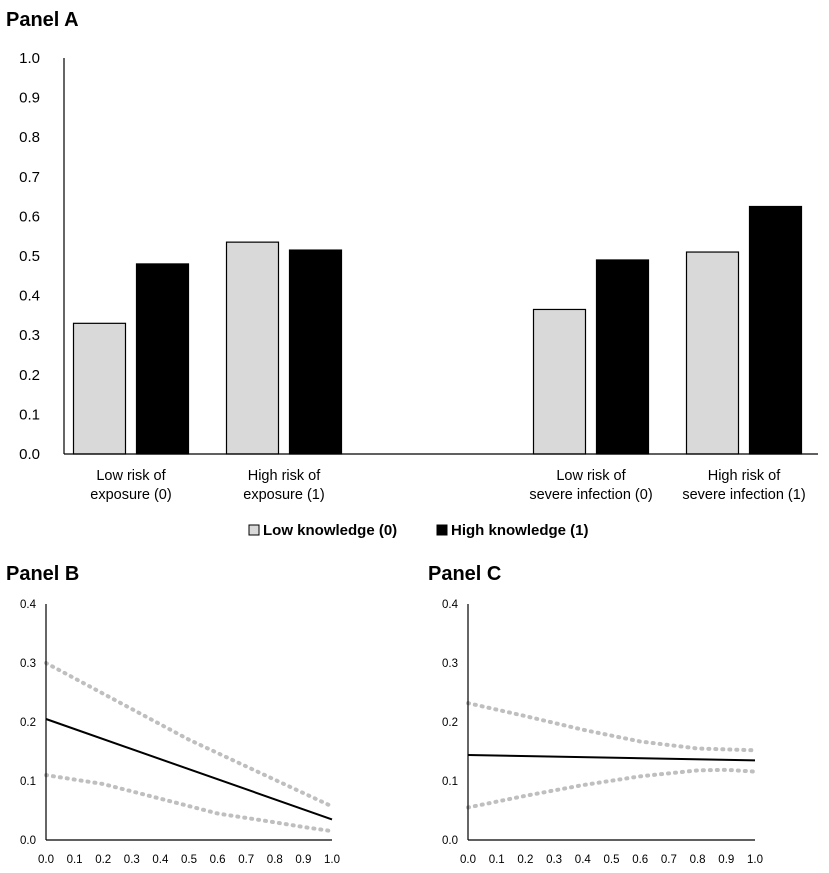 The image size is (829, 873). I want to click on category-label: exposure (1), so click(283, 495).